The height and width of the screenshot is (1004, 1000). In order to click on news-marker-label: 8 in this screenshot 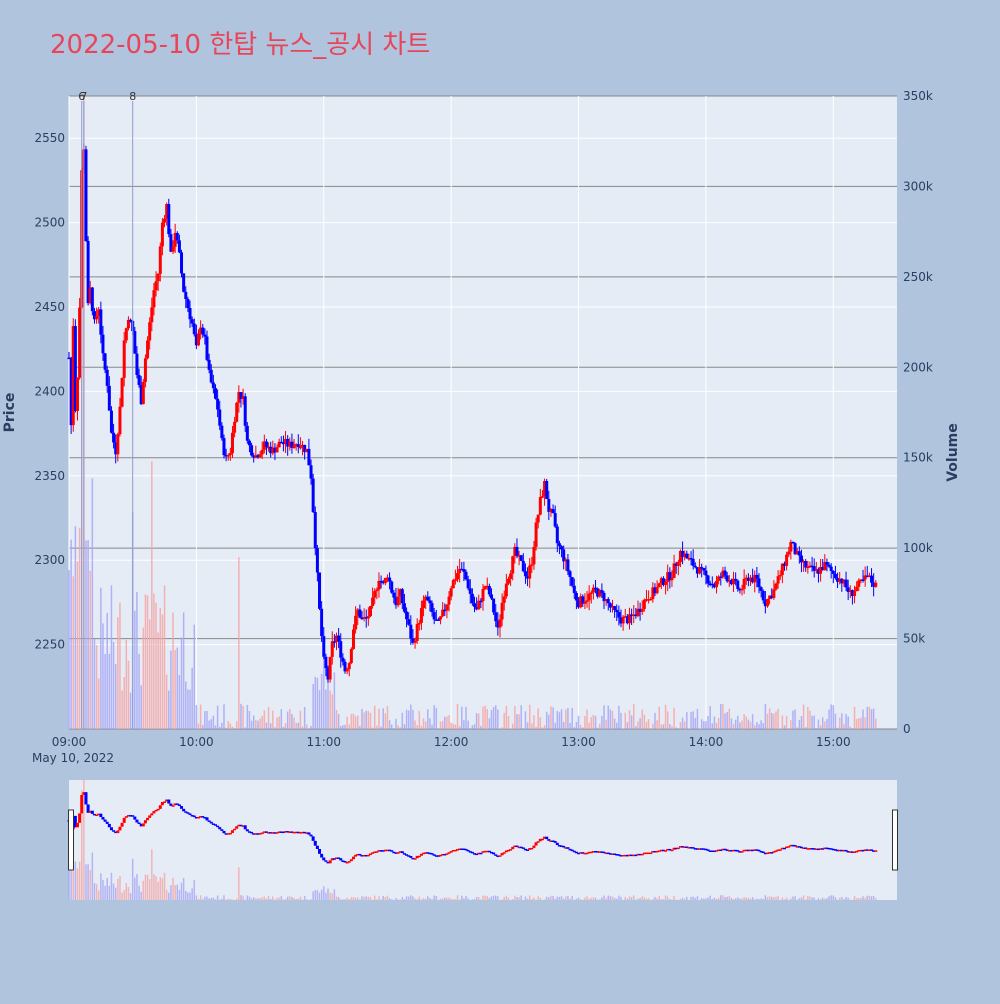, I will do `click(132, 96)`.